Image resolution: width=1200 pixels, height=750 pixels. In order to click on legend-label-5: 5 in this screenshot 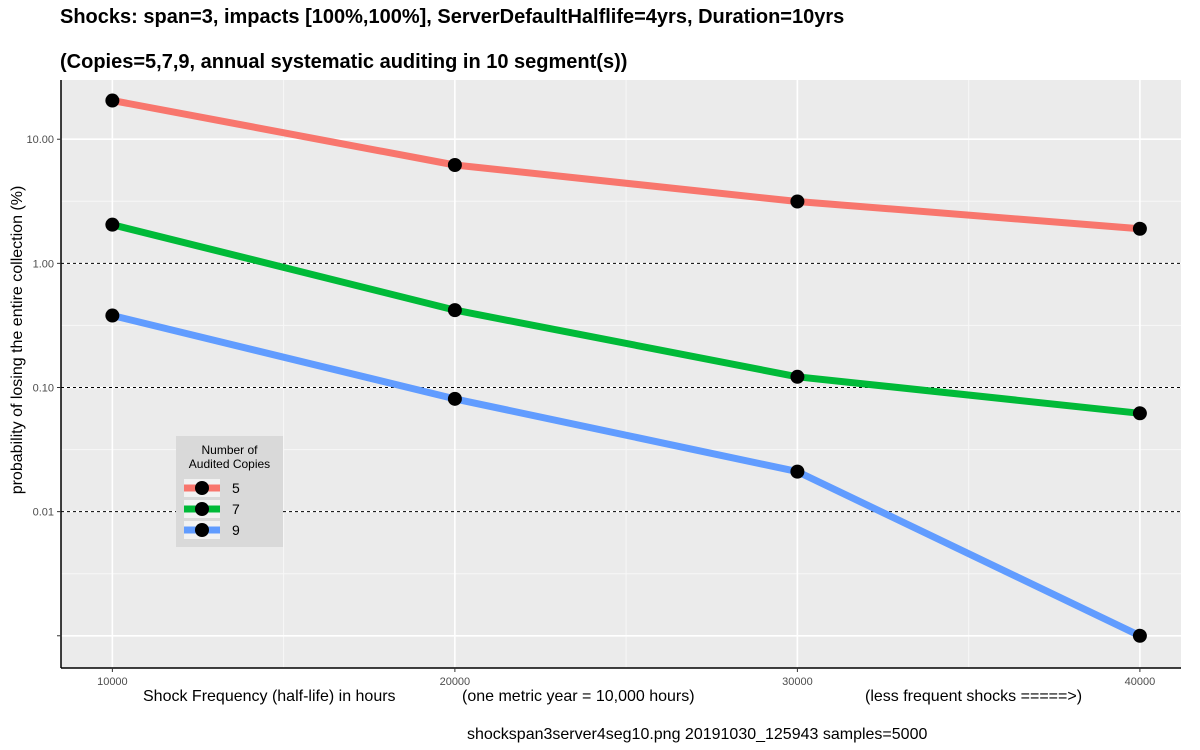, I will do `click(236, 488)`.